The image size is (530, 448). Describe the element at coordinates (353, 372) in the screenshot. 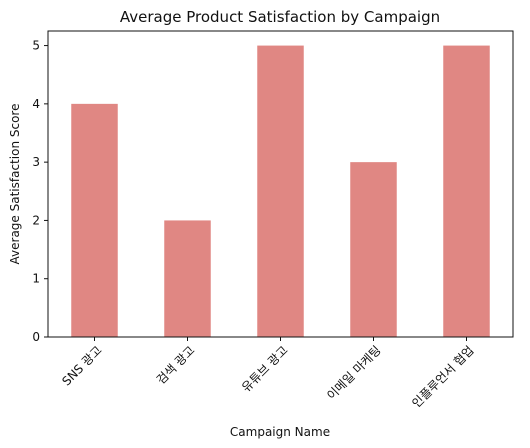

I see `x-tick-label: 이메일 마케팅` at that location.